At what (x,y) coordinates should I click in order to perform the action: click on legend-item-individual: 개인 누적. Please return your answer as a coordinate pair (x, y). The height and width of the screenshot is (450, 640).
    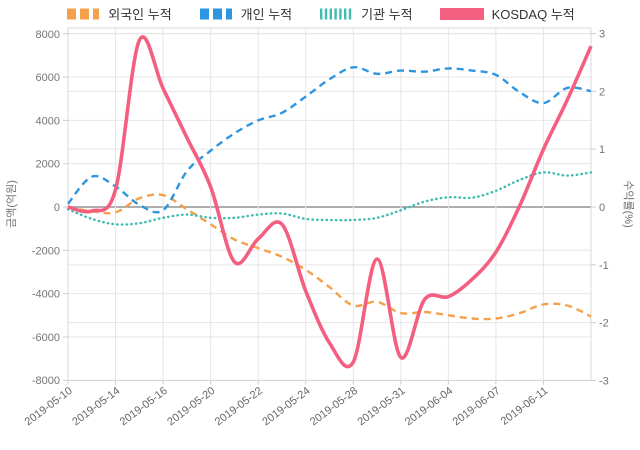
    Looking at the image, I should click on (245, 13).